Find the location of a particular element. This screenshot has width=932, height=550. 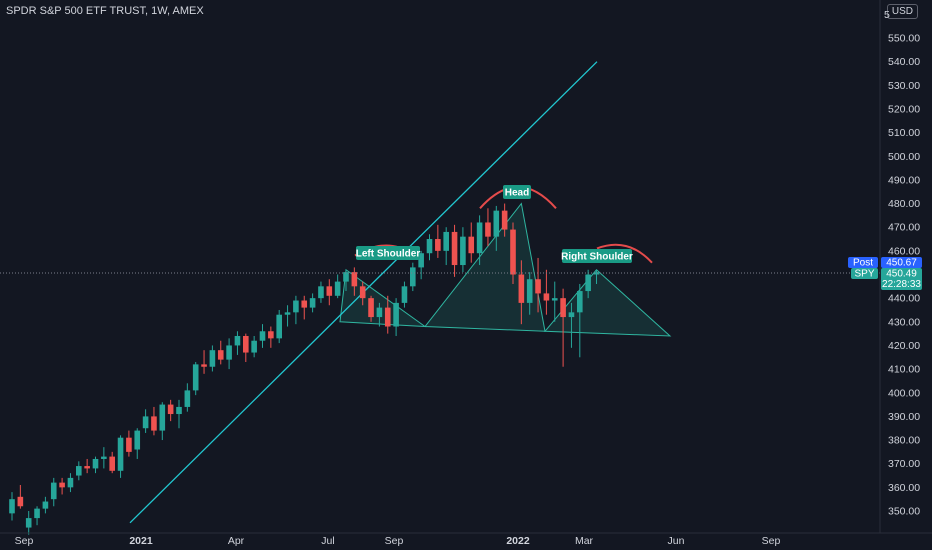

y-tick-label: 550.00 is located at coordinates (904, 39).